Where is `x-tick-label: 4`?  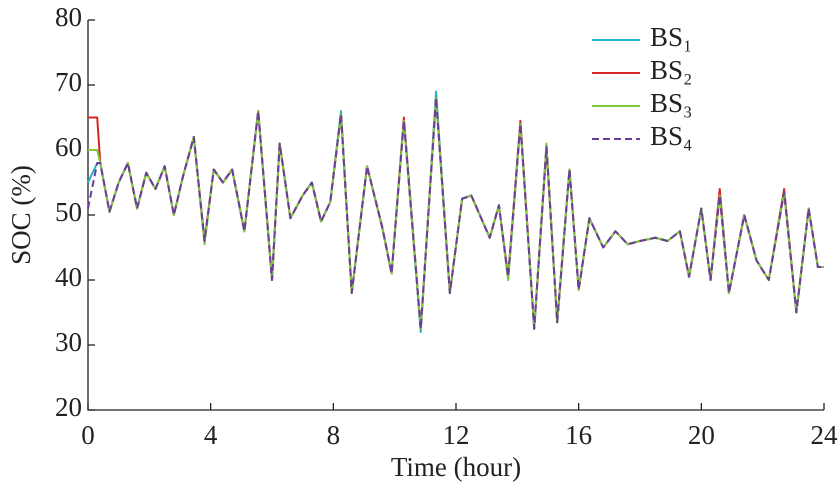
x-tick-label: 4 is located at coordinates (211, 435).